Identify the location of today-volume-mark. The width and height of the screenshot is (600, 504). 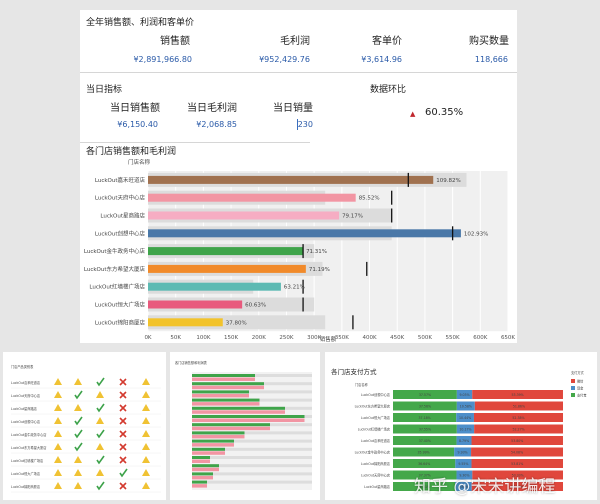
(297, 124).